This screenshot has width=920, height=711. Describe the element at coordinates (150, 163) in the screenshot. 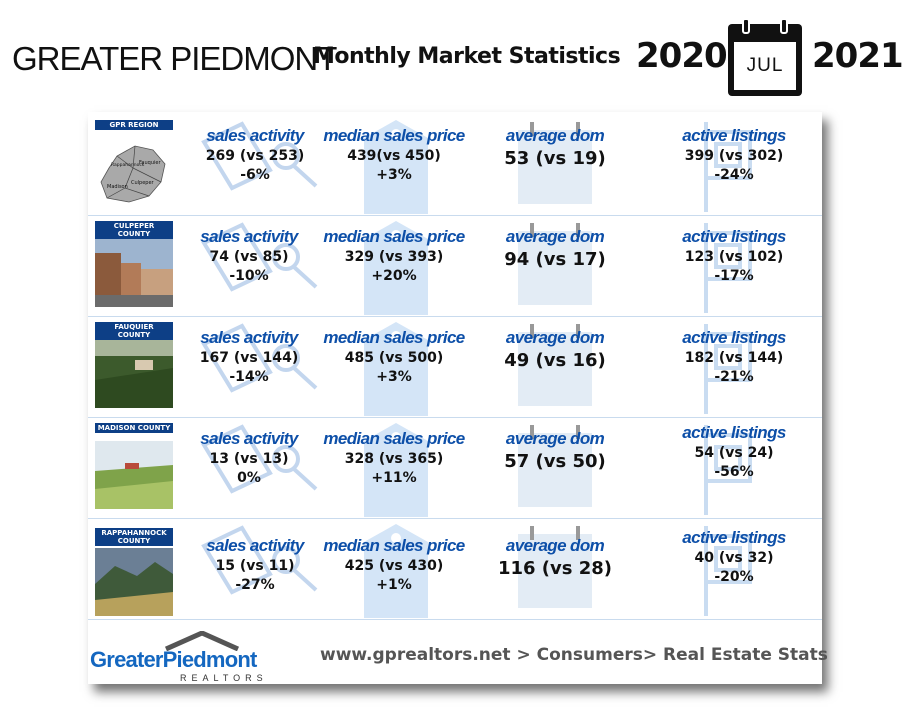

I see `map-label: Fauquier` at that location.